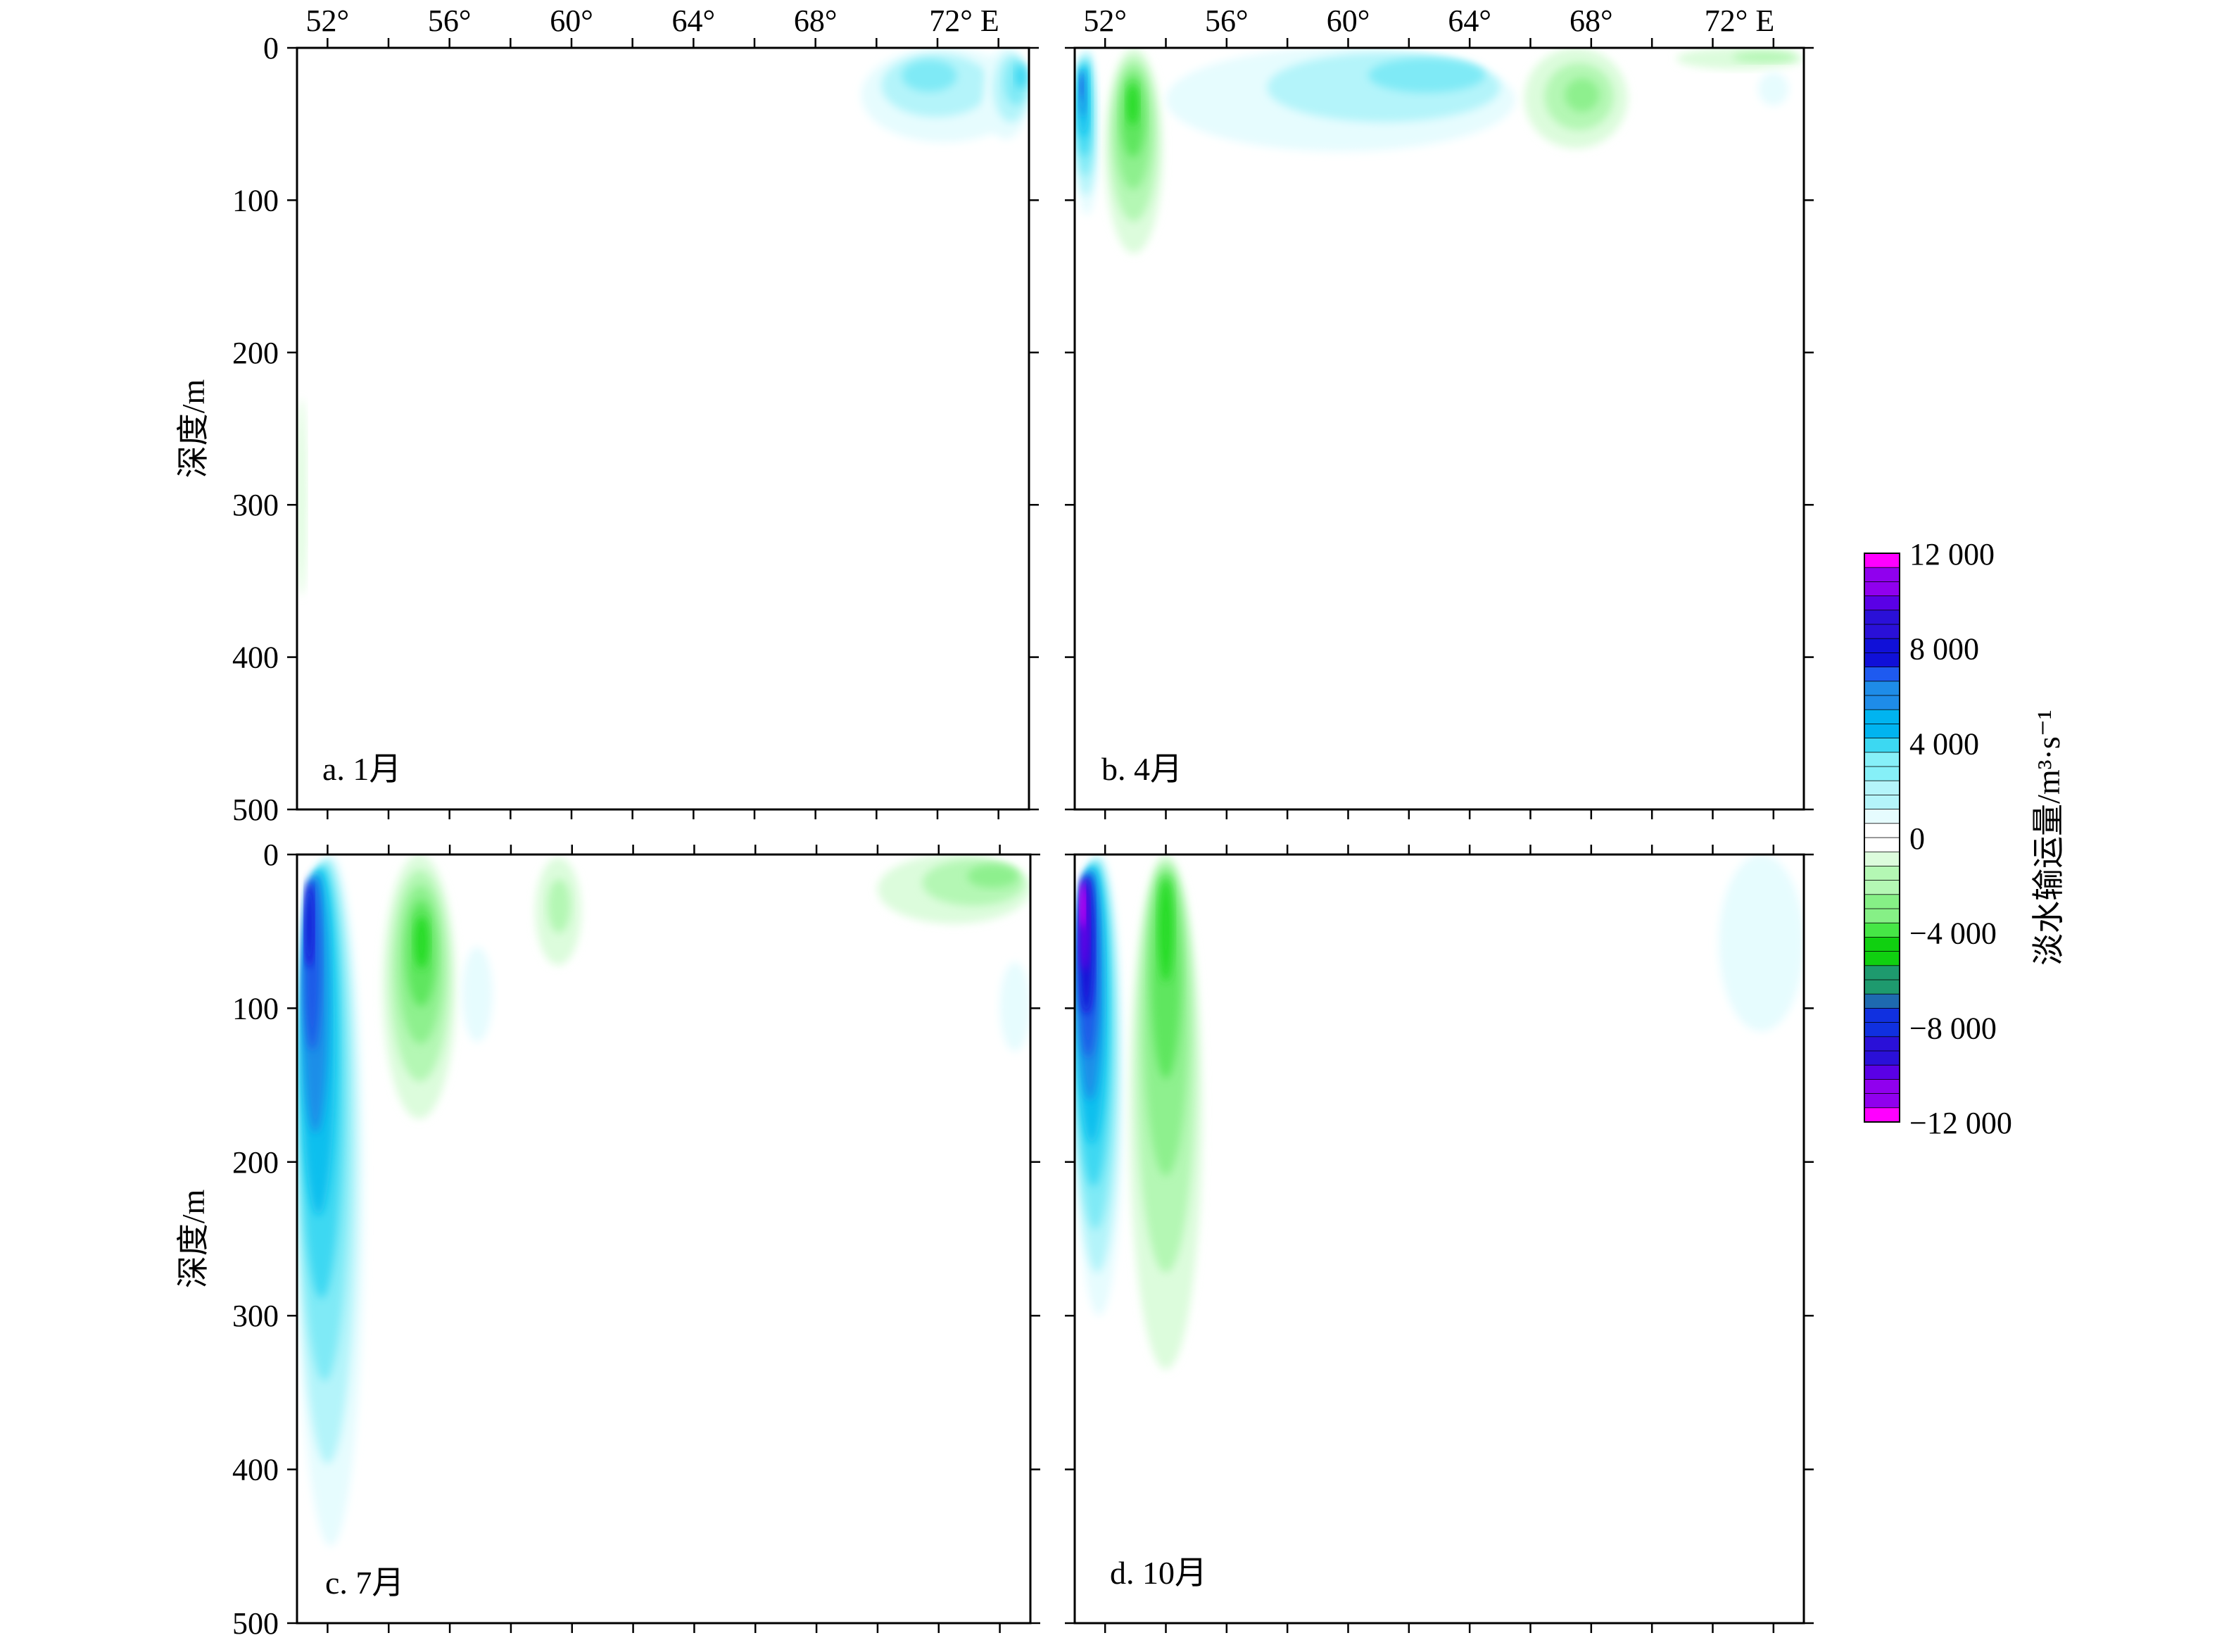  I want to click on y-tick-label: 200, so click(255, 353).